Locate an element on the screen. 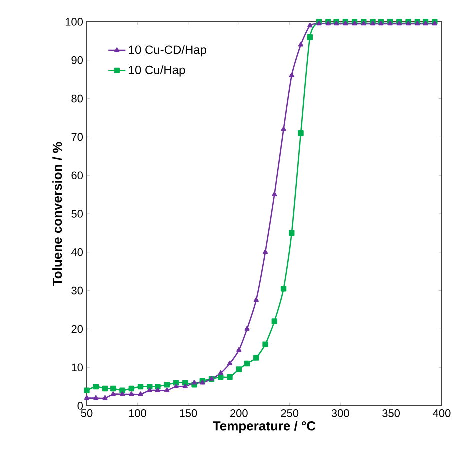 This screenshot has height=457, width=457. y-tick-label: 30 is located at coordinates (78, 290).